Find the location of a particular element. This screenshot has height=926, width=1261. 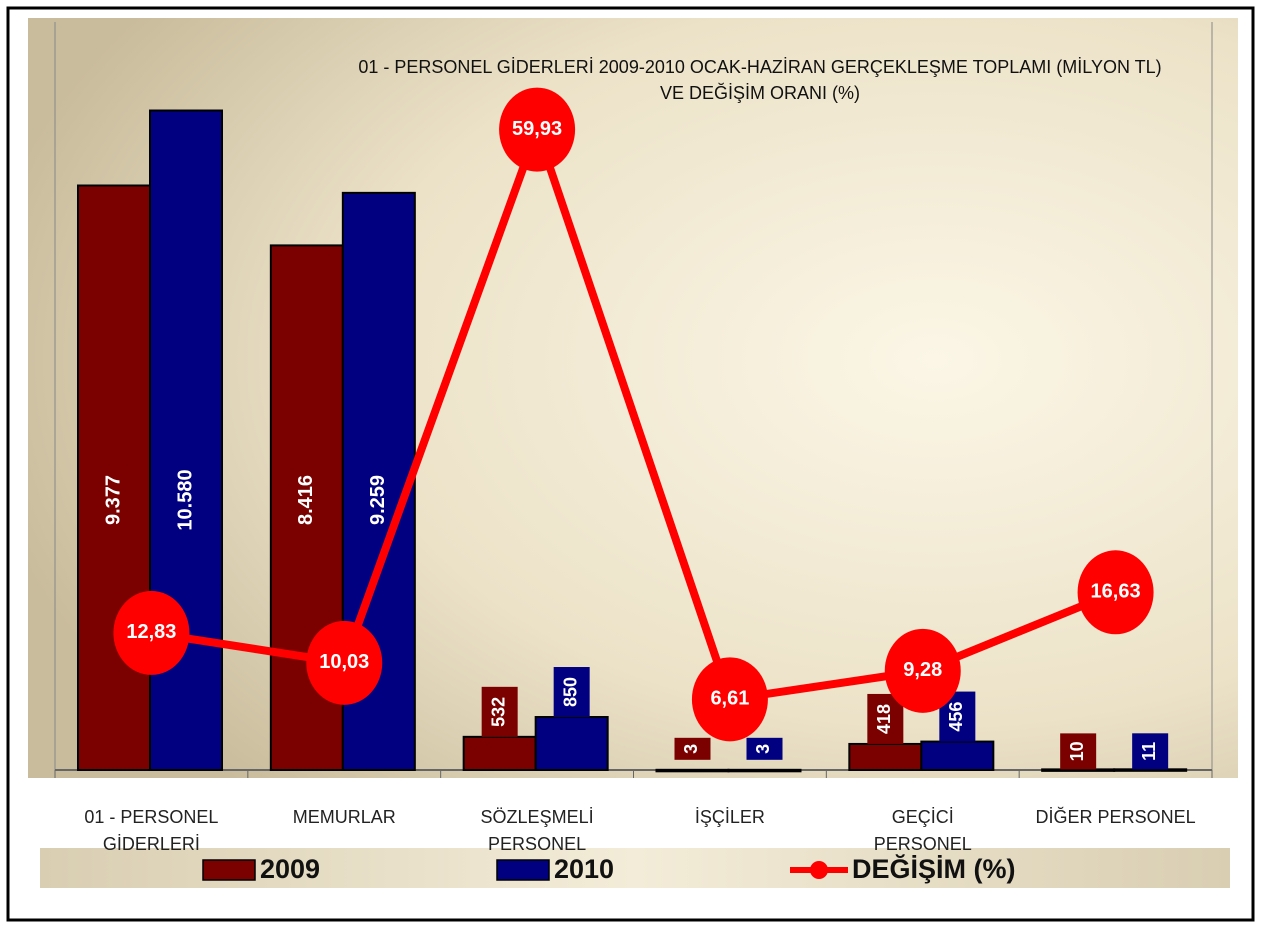

legend-label: DEĞİŞİM (%) is located at coordinates (934, 868).